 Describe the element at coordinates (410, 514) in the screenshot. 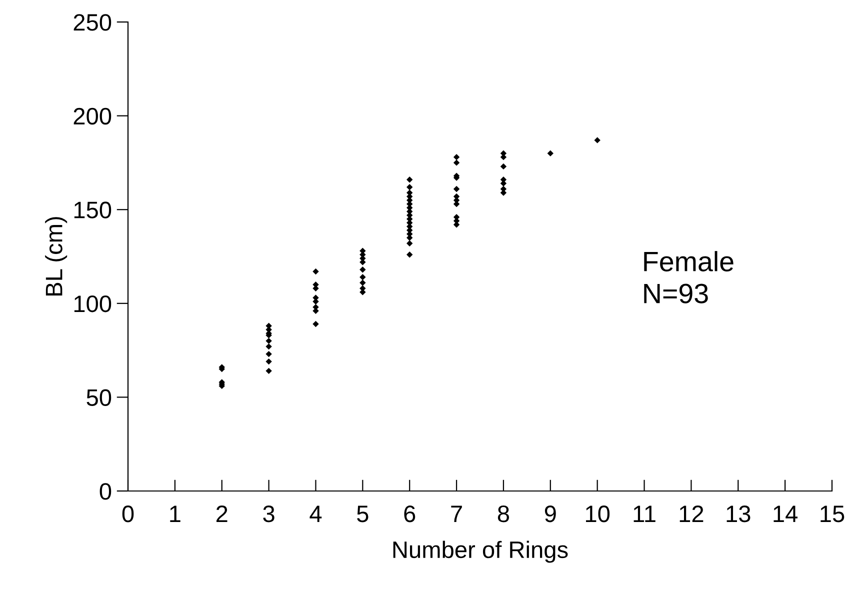

I see `x-tick-label: 6` at that location.